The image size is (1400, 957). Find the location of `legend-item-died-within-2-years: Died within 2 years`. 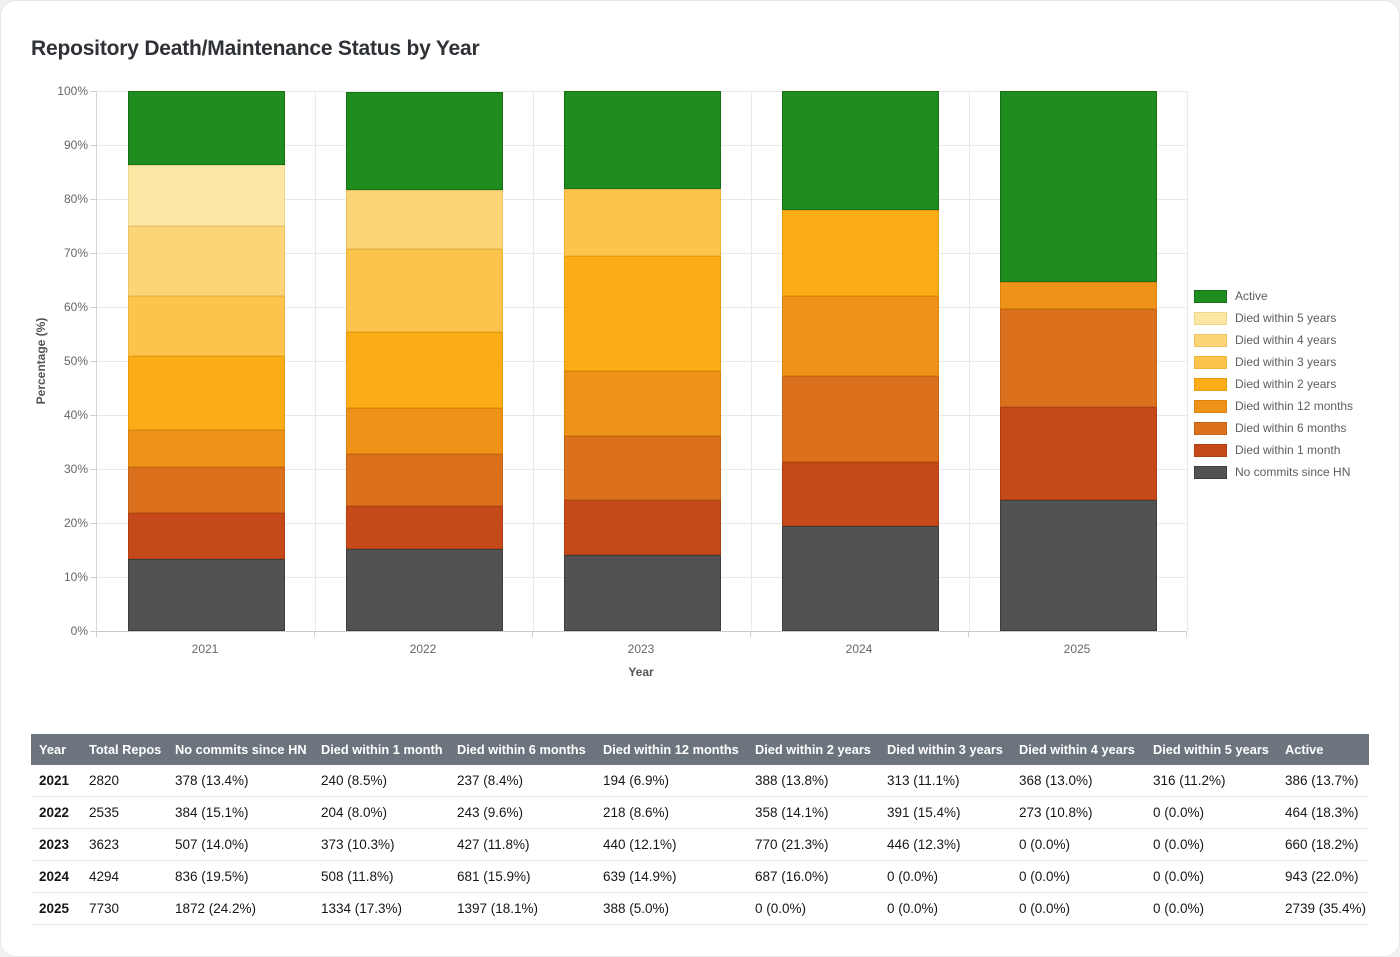

legend-item-died-within-2-years: Died within 2 years is located at coordinates (1273, 384).